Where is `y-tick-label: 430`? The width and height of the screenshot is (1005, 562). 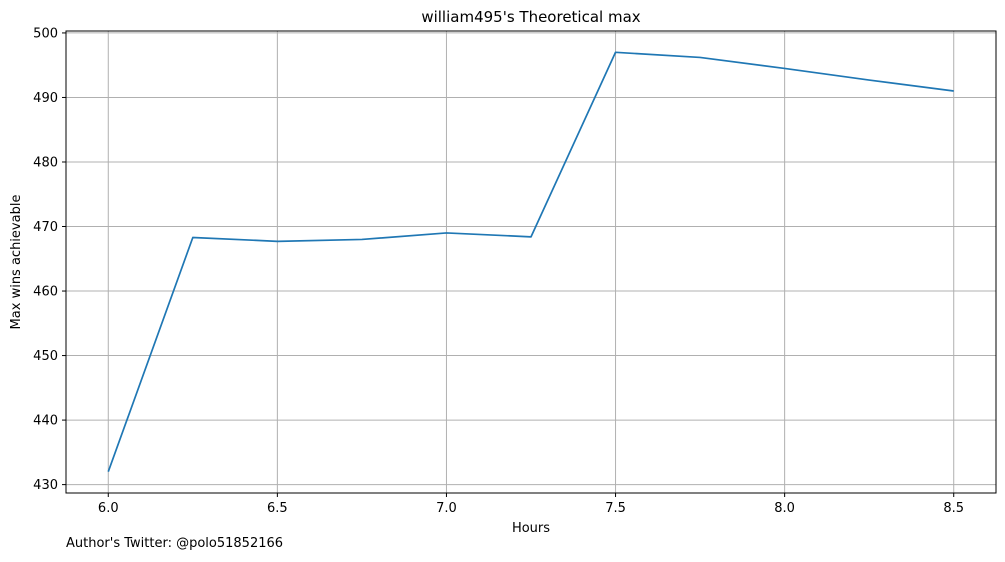
y-tick-label: 430 is located at coordinates (45, 485).